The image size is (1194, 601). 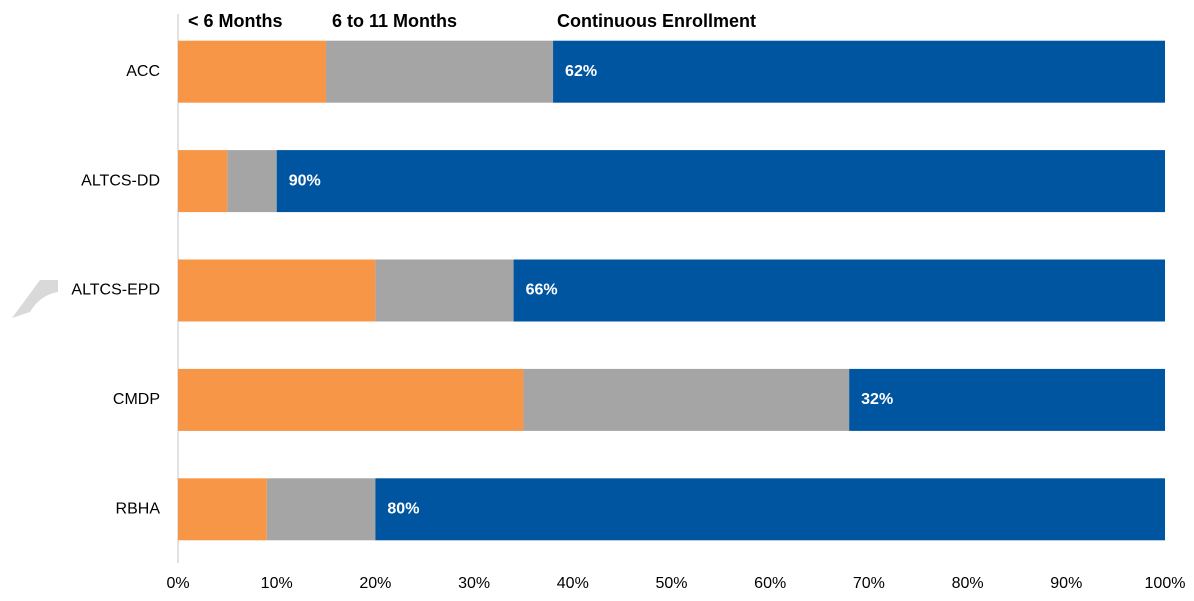 What do you see at coordinates (573, 583) in the screenshot?
I see `x-tick-label: 40%` at bounding box center [573, 583].